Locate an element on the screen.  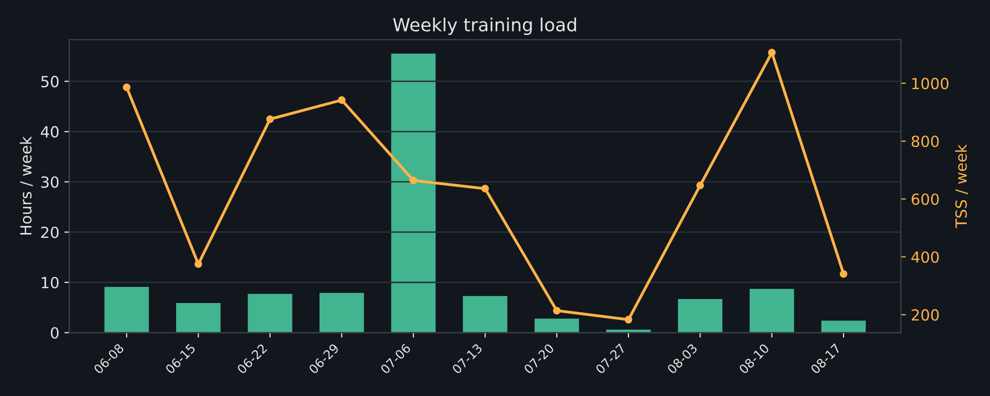
y2-axis-title: TSS / week is located at coordinates (961, 186).